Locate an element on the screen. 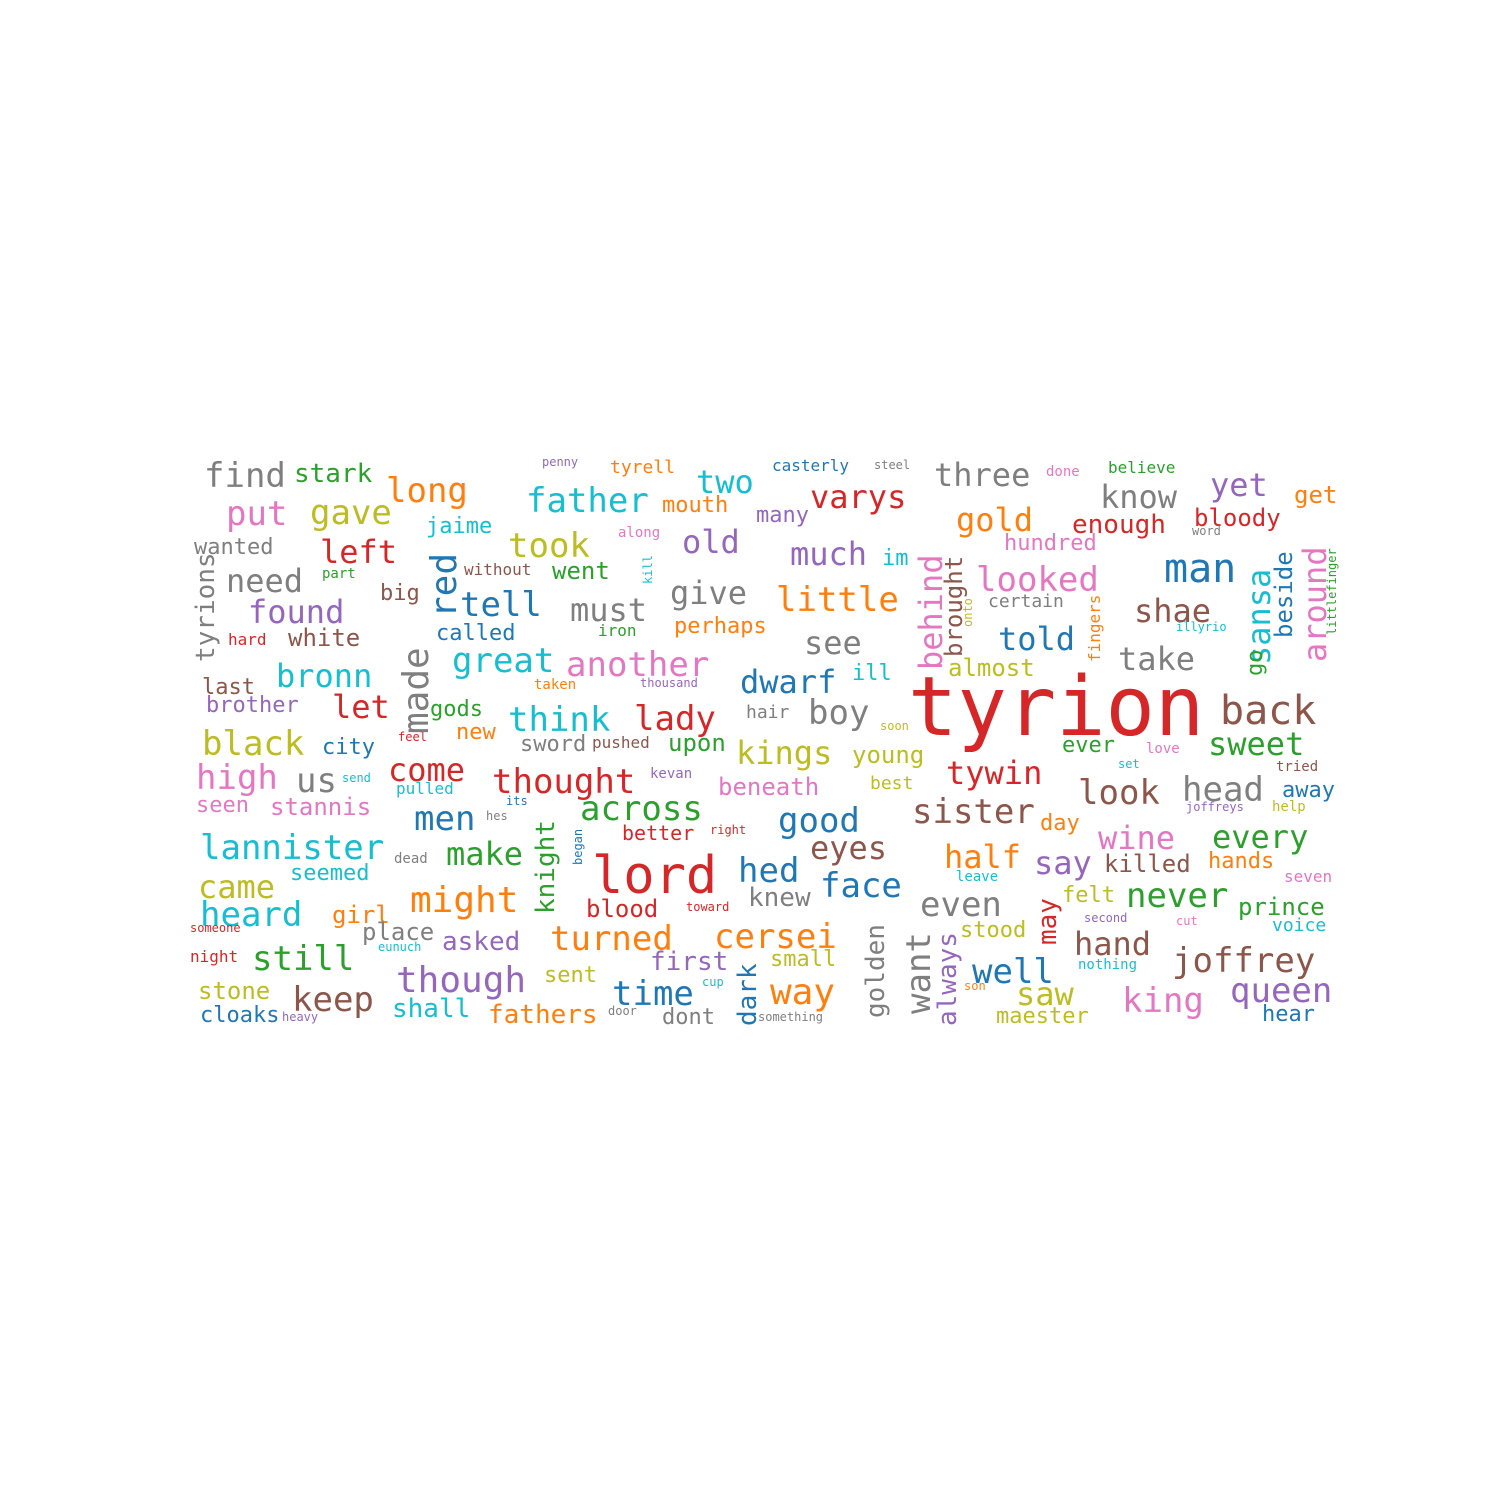 Image resolution: width=1500 pixels, height=1500 pixels. word-hundred: hundred is located at coordinates (1050, 543).